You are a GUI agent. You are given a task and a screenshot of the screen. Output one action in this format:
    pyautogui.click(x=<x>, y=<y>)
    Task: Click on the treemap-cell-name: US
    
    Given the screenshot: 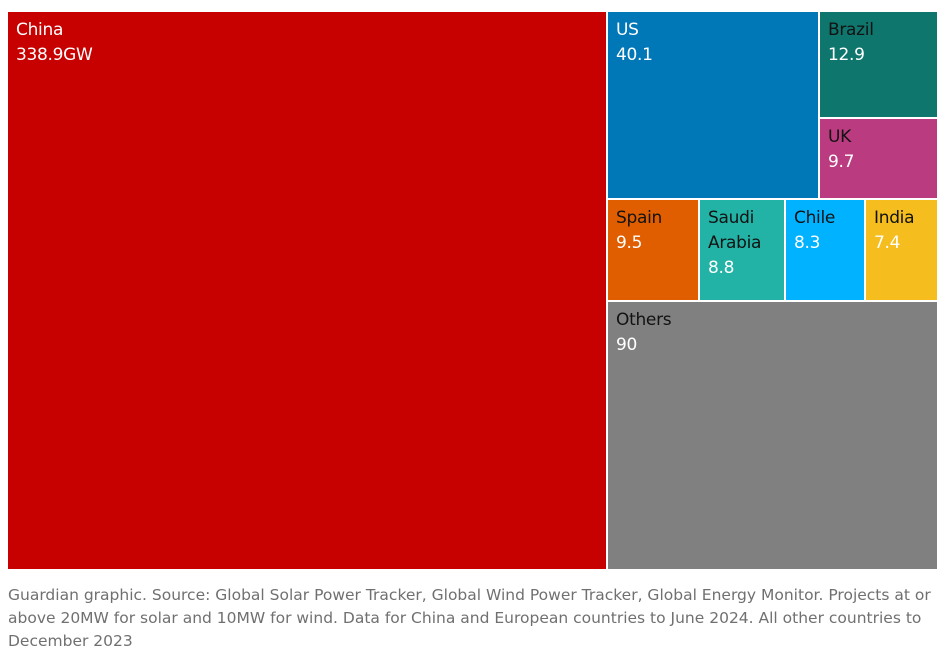 What is the action you would take?
    pyautogui.click(x=627, y=30)
    